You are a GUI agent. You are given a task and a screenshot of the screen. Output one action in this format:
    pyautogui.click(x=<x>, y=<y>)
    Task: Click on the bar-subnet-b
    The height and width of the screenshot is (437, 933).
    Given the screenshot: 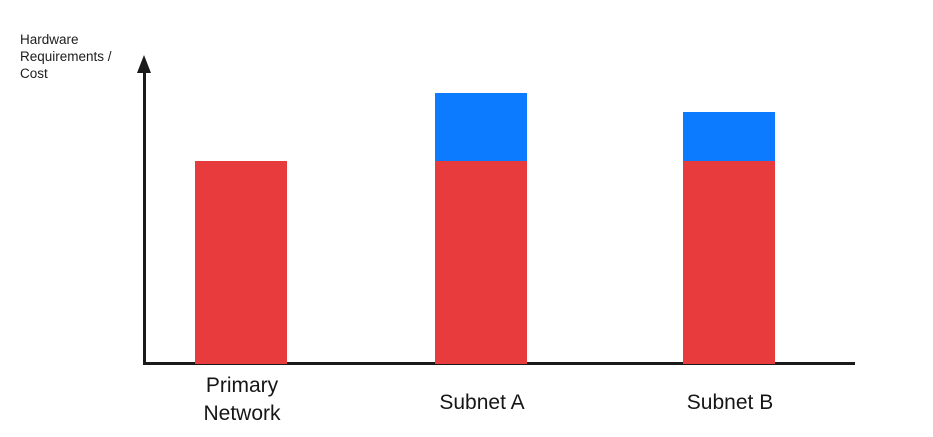 What is the action you would take?
    pyautogui.click(x=729, y=238)
    